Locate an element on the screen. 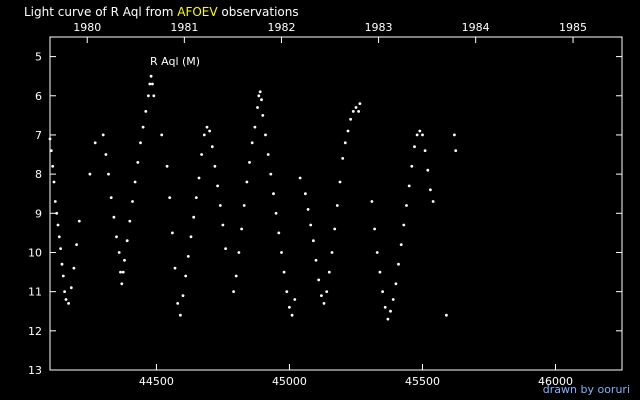  x-tick-label: 45000 is located at coordinates (289, 381).